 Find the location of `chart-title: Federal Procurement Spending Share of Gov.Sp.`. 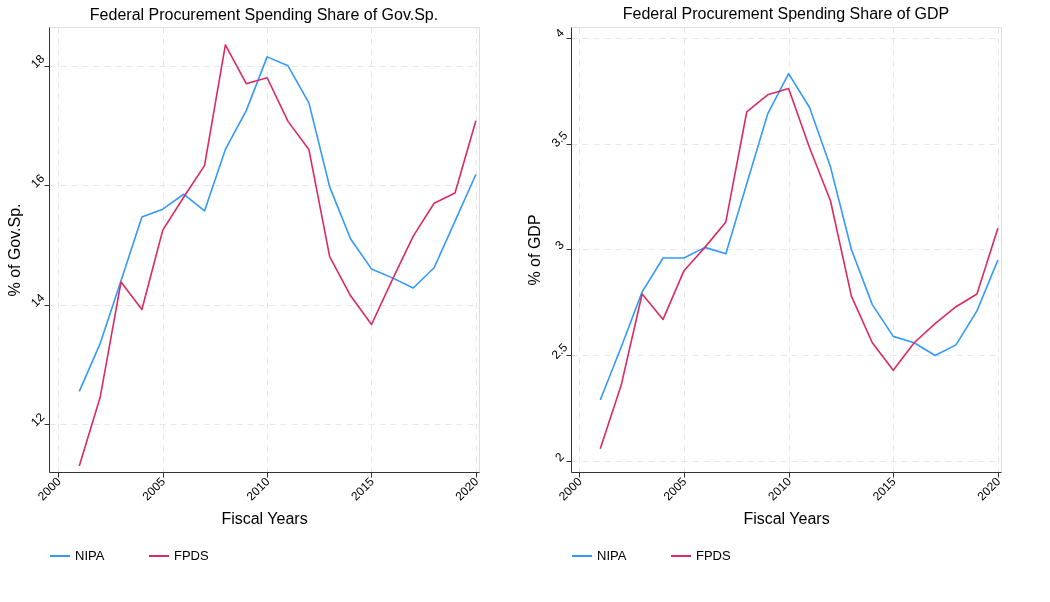

chart-title: Federal Procurement Spending Share of Gov.Sp. is located at coordinates (264, 14).